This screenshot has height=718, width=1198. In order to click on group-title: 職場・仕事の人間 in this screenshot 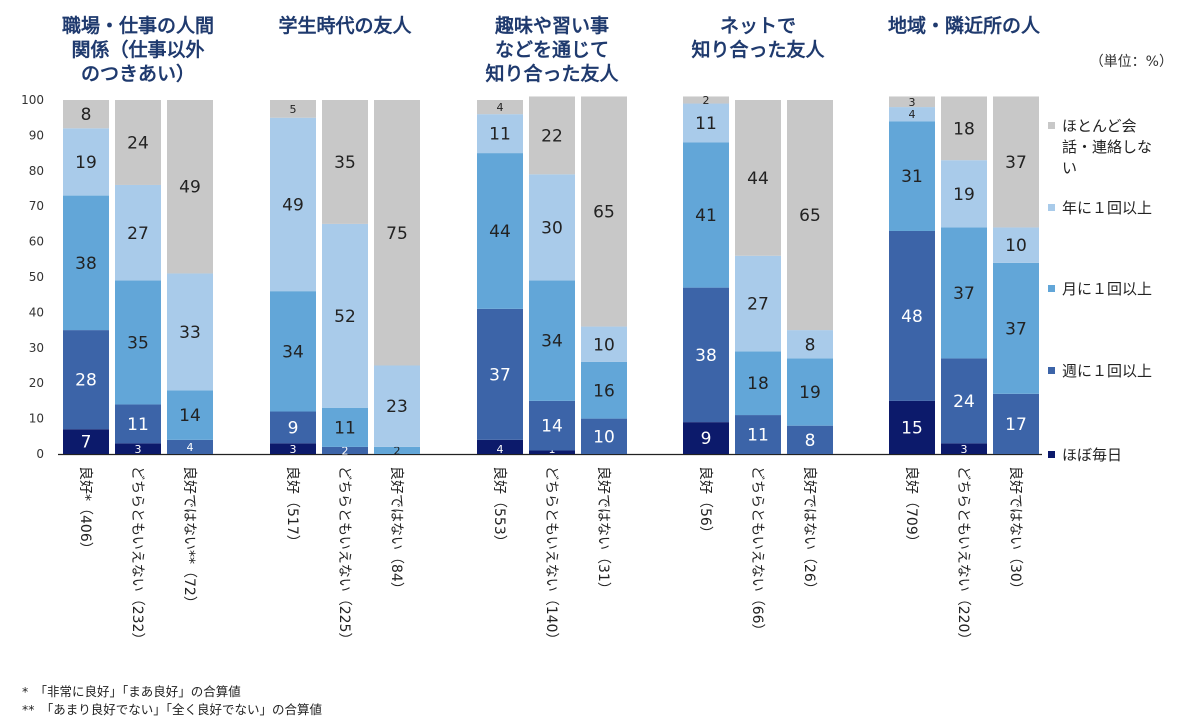, I will do `click(138, 25)`.